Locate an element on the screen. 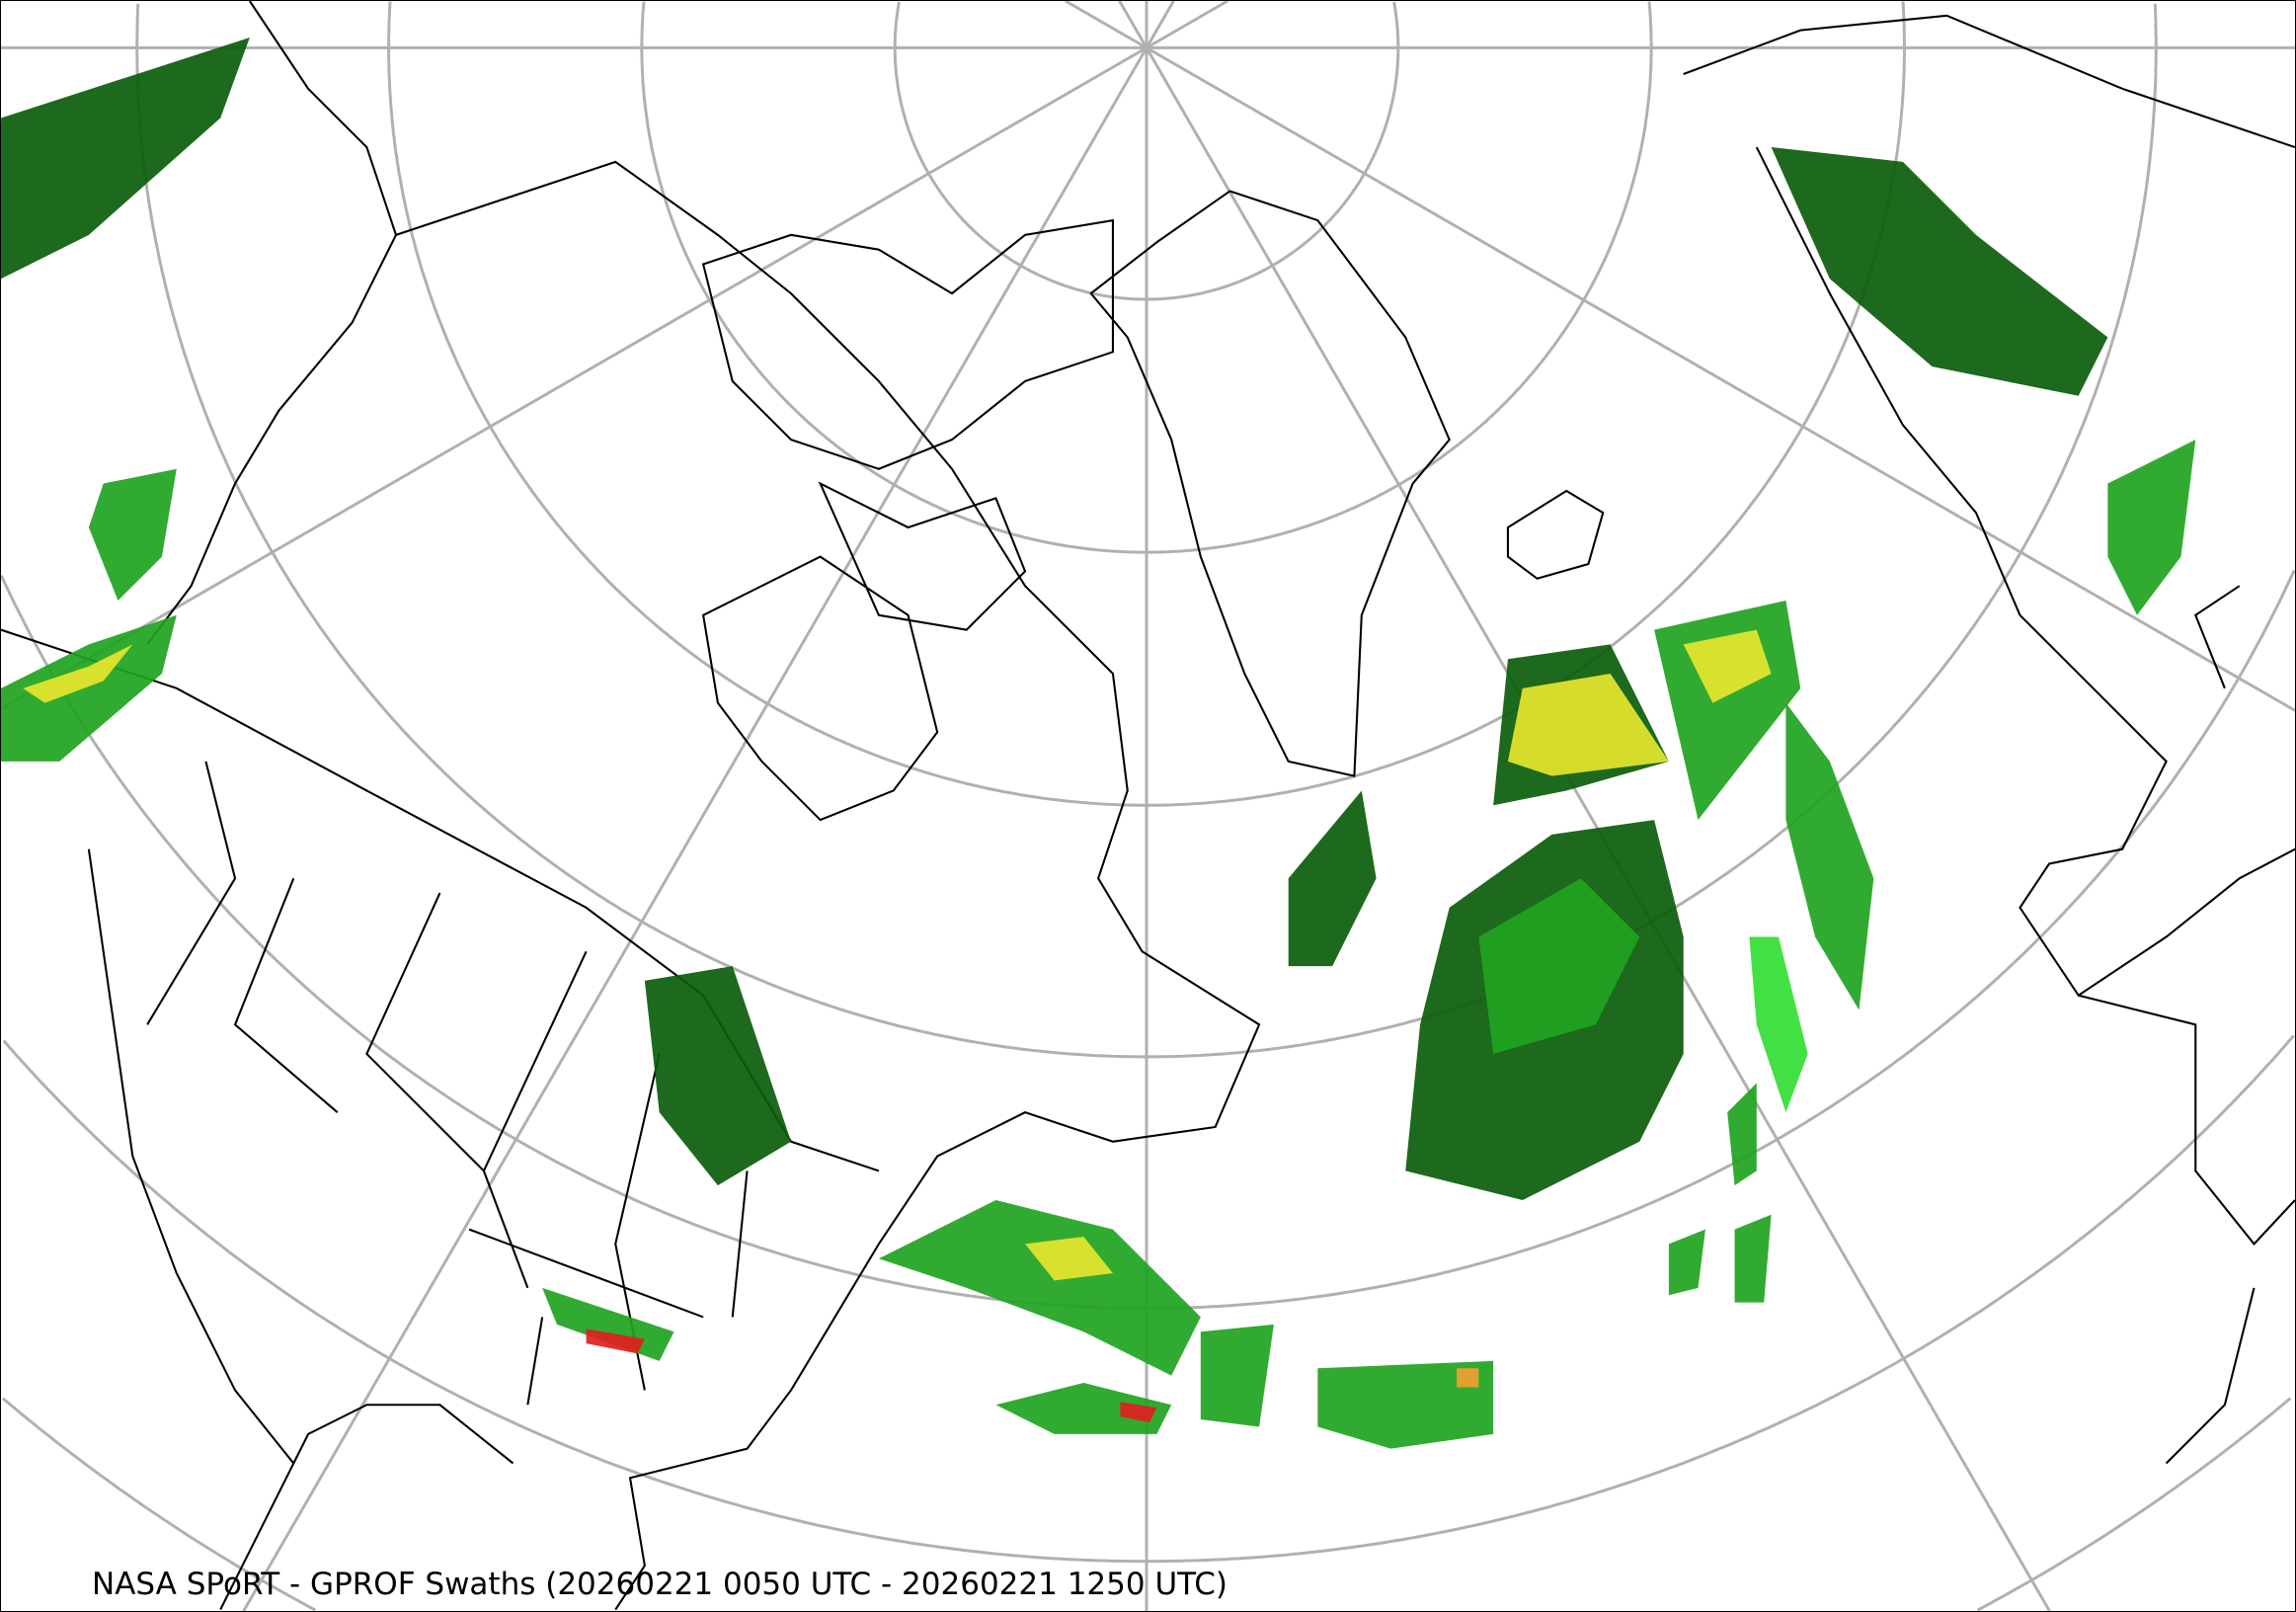 Image resolution: width=2296 pixels, height=1612 pixels. iceland-outline is located at coordinates (1556, 534).